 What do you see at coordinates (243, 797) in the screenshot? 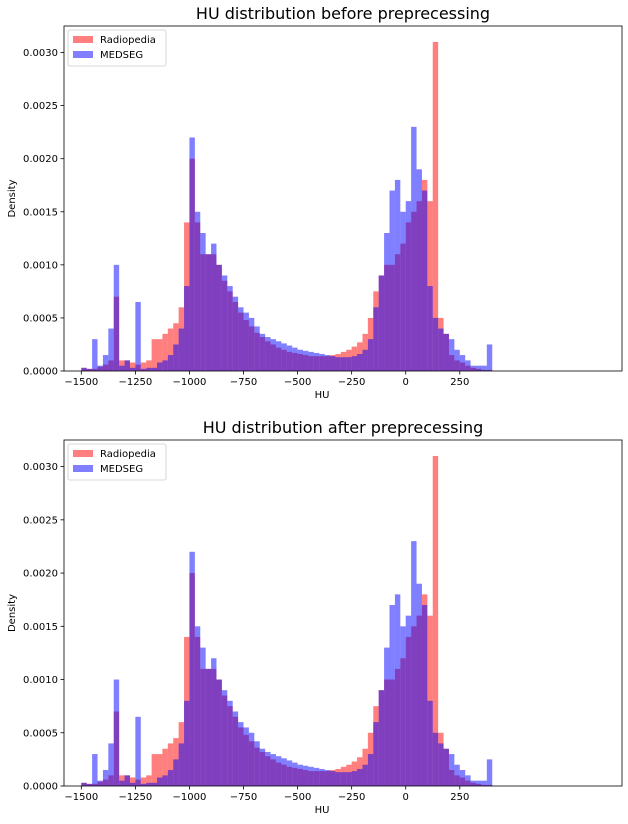
I see `x-tick-label: −750` at bounding box center [243, 797].